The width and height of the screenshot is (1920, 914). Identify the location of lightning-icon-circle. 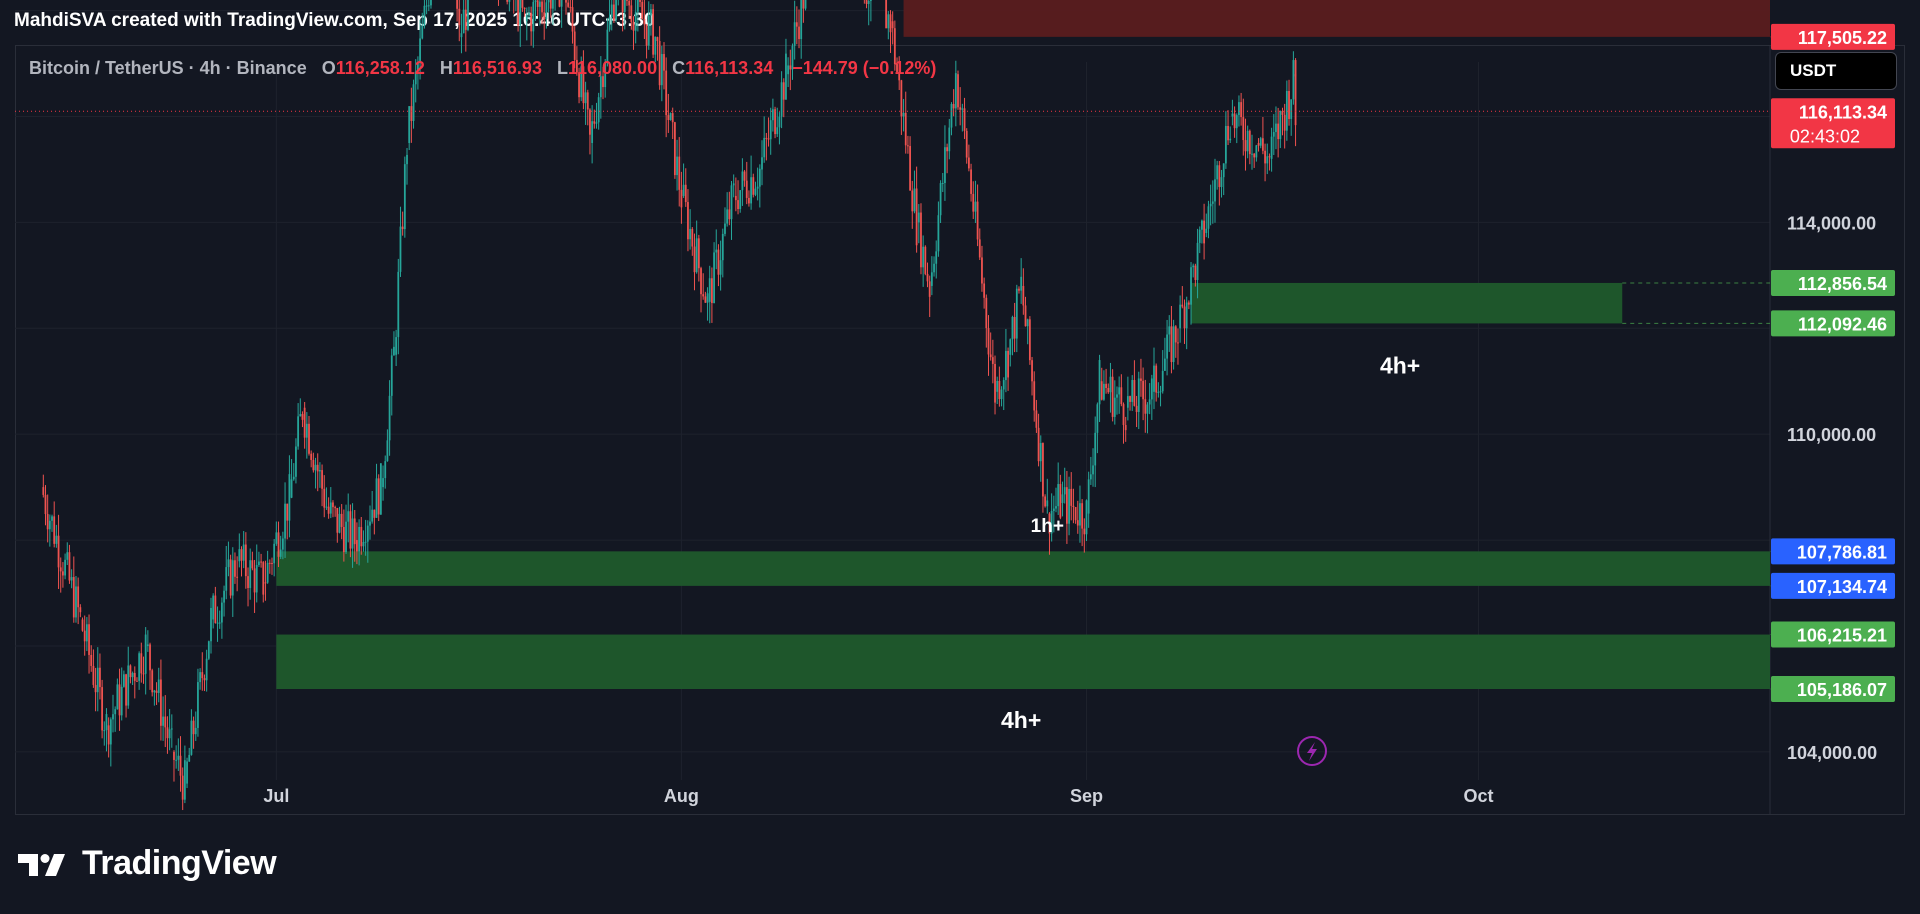
(1312, 751).